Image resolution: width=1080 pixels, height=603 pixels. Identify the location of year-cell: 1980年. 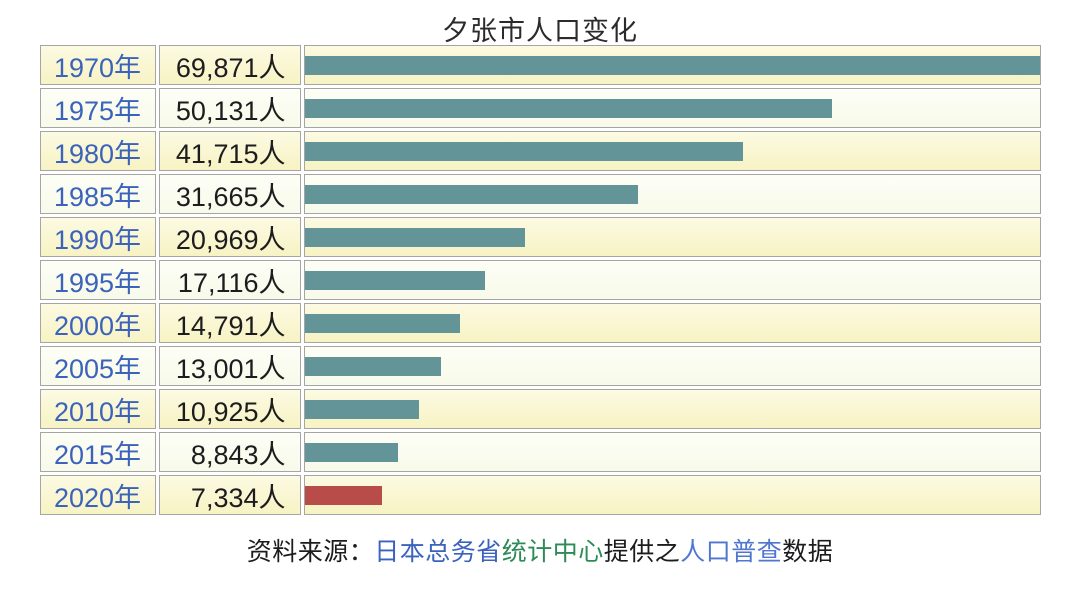
(97, 151).